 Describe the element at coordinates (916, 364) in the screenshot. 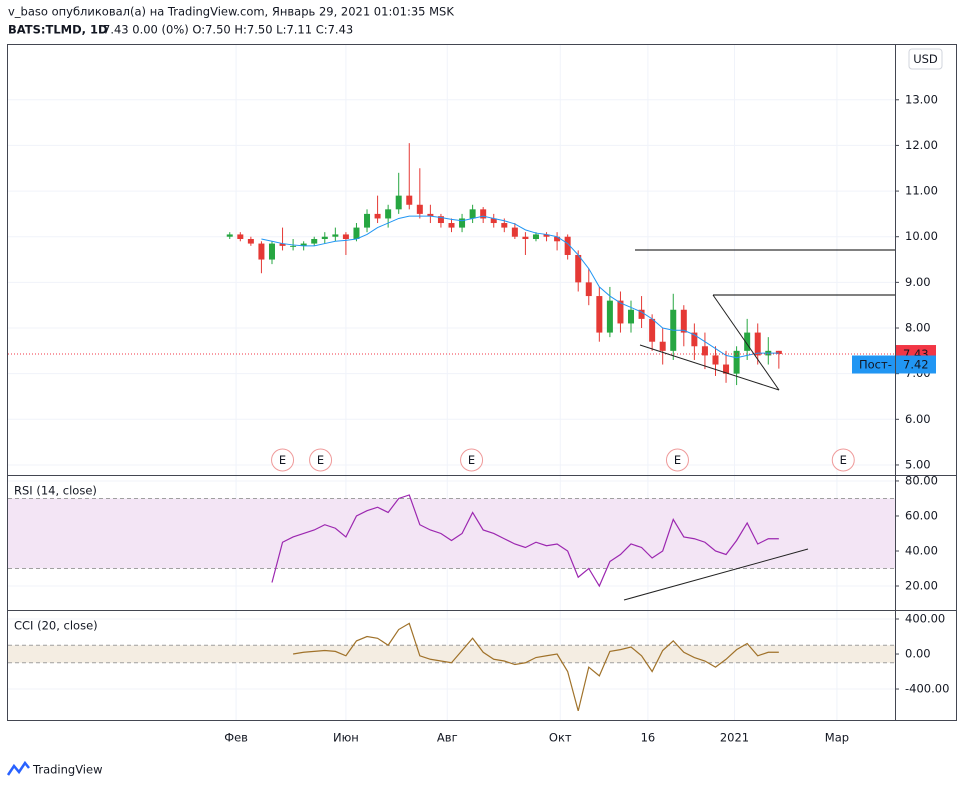

I see `post-price-label: 7.42` at that location.